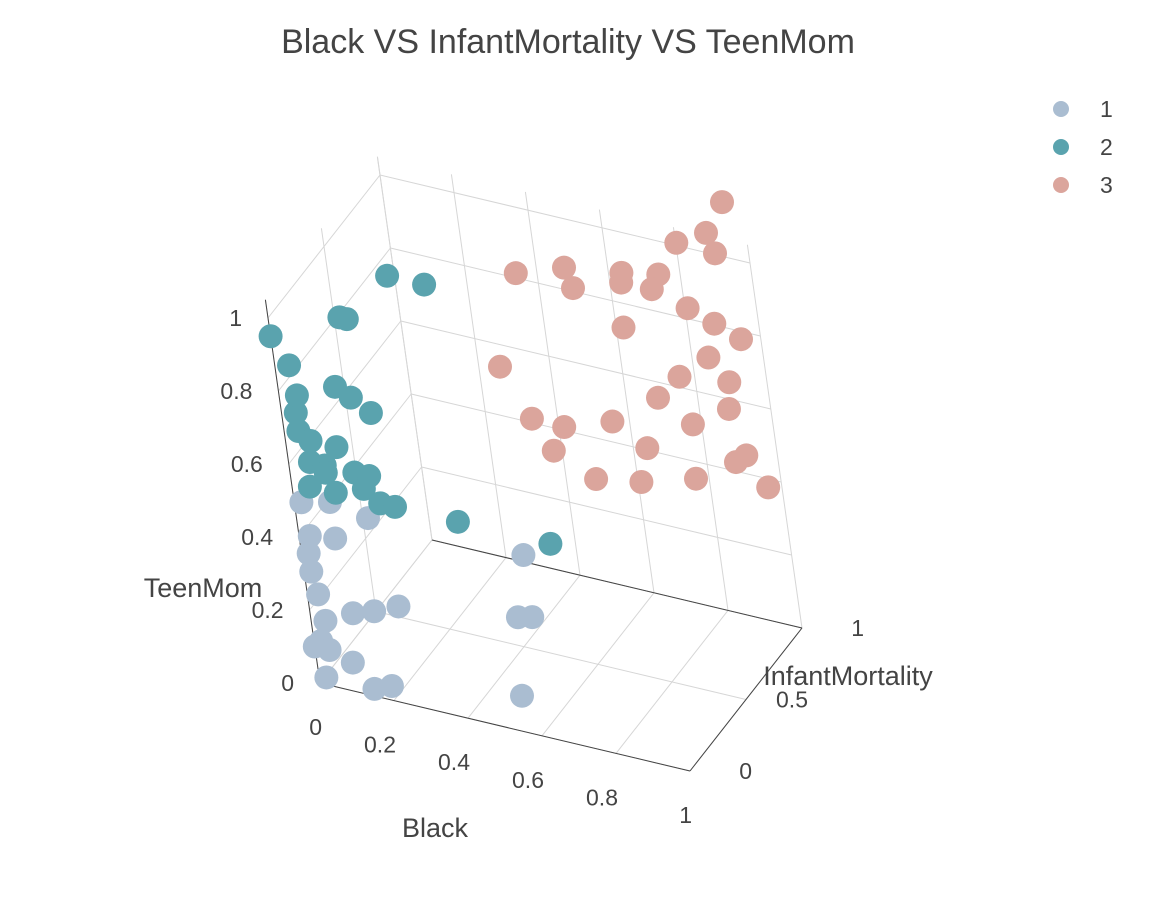  What do you see at coordinates (292, 491) in the screenshot?
I see `z-axis-line` at bounding box center [292, 491].